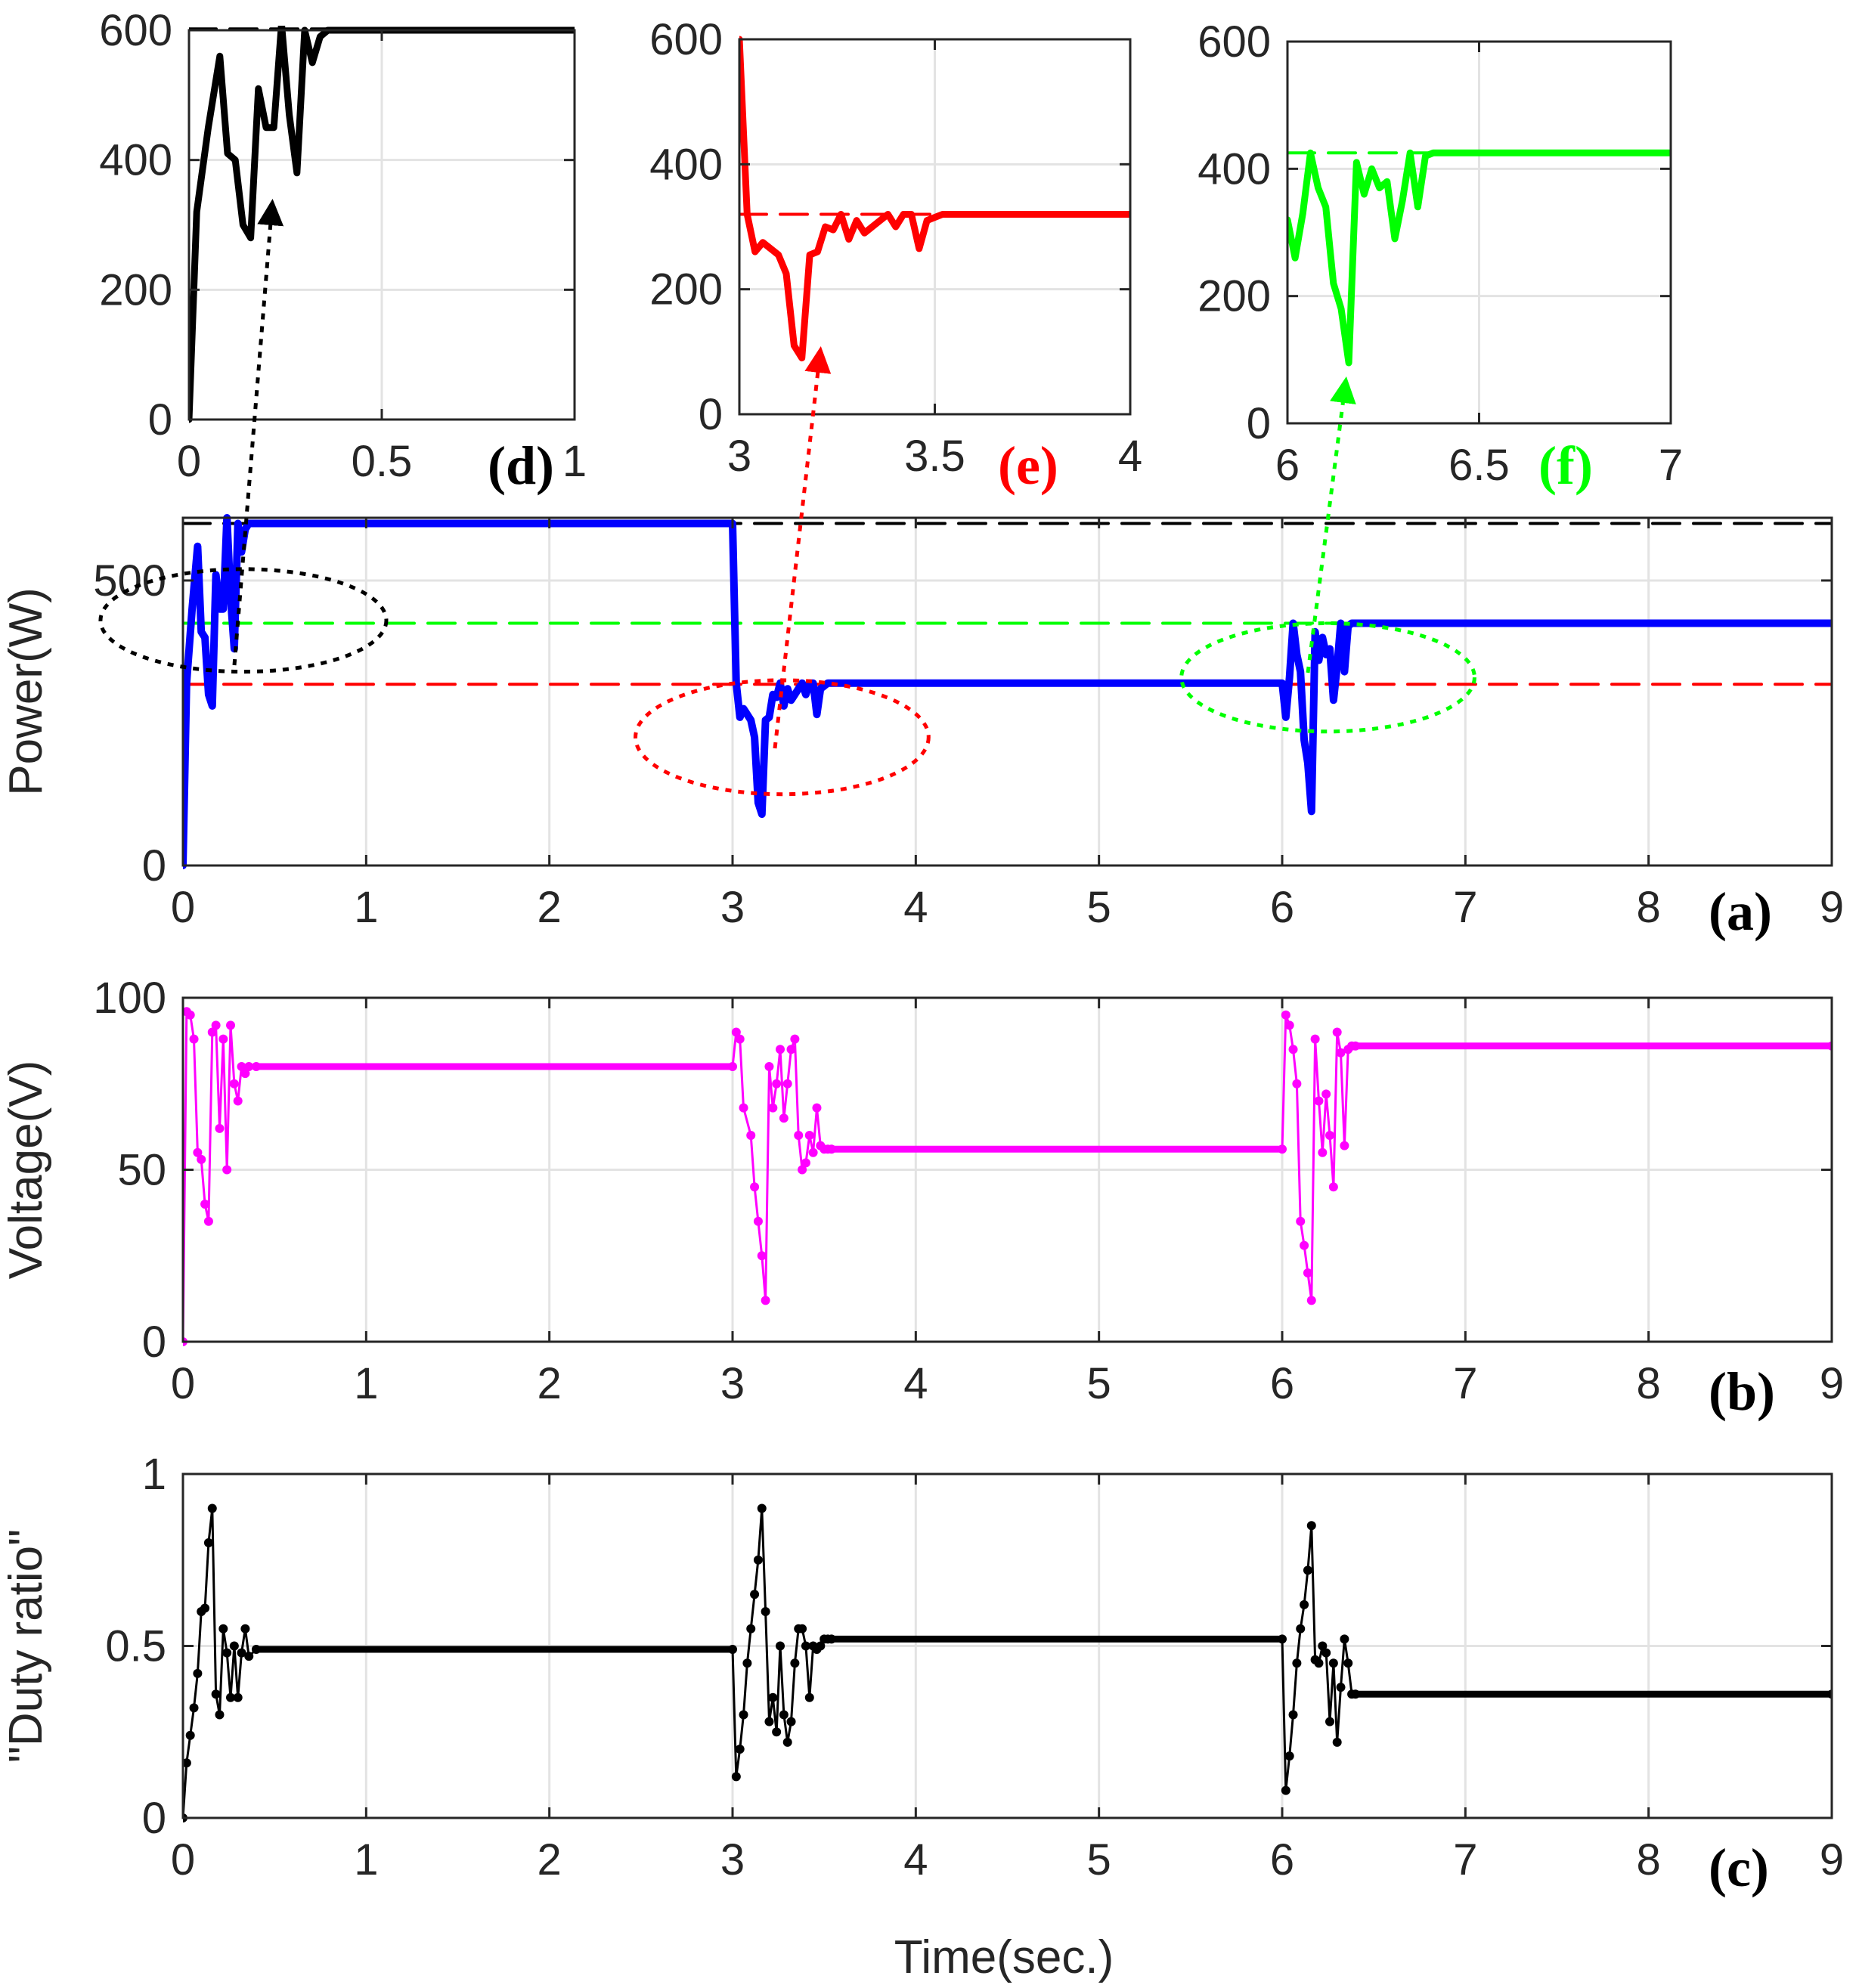 The height and width of the screenshot is (1988, 1859). I want to click on x-tick-label: 3.5, so click(935, 456).